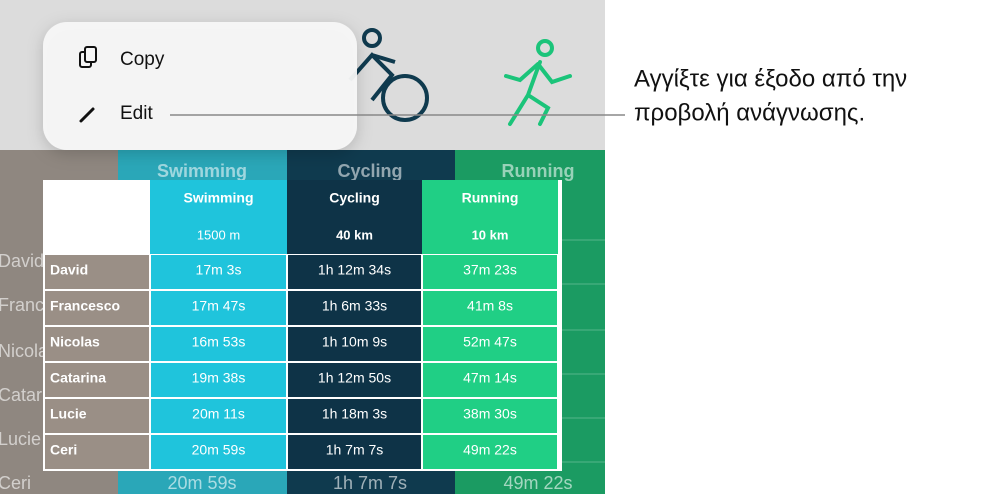 Image resolution: width=985 pixels, height=494 pixels. What do you see at coordinates (87, 115) in the screenshot?
I see `edit-icon` at bounding box center [87, 115].